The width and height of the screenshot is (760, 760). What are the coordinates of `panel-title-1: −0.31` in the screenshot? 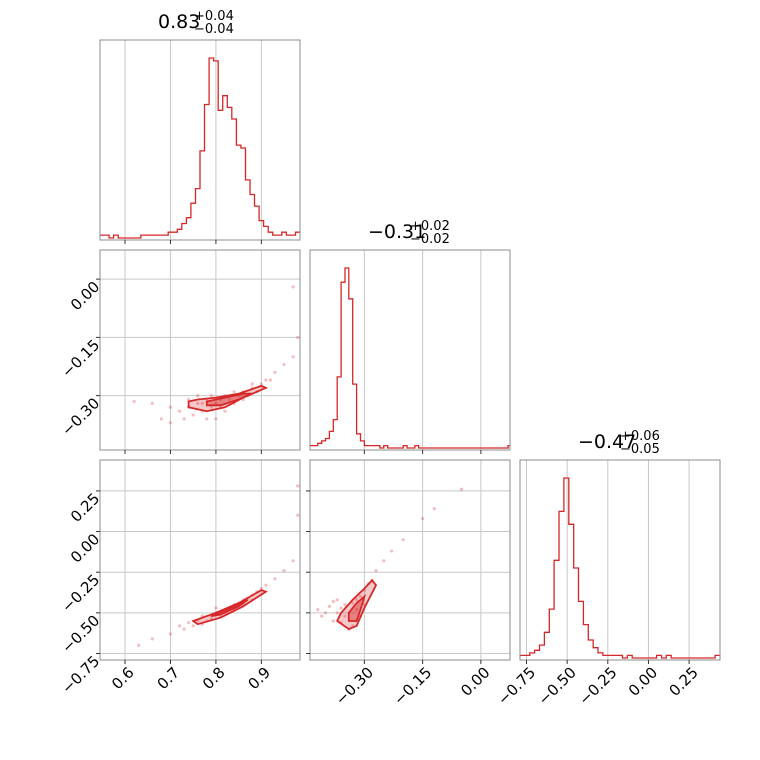 It's located at (397, 232).